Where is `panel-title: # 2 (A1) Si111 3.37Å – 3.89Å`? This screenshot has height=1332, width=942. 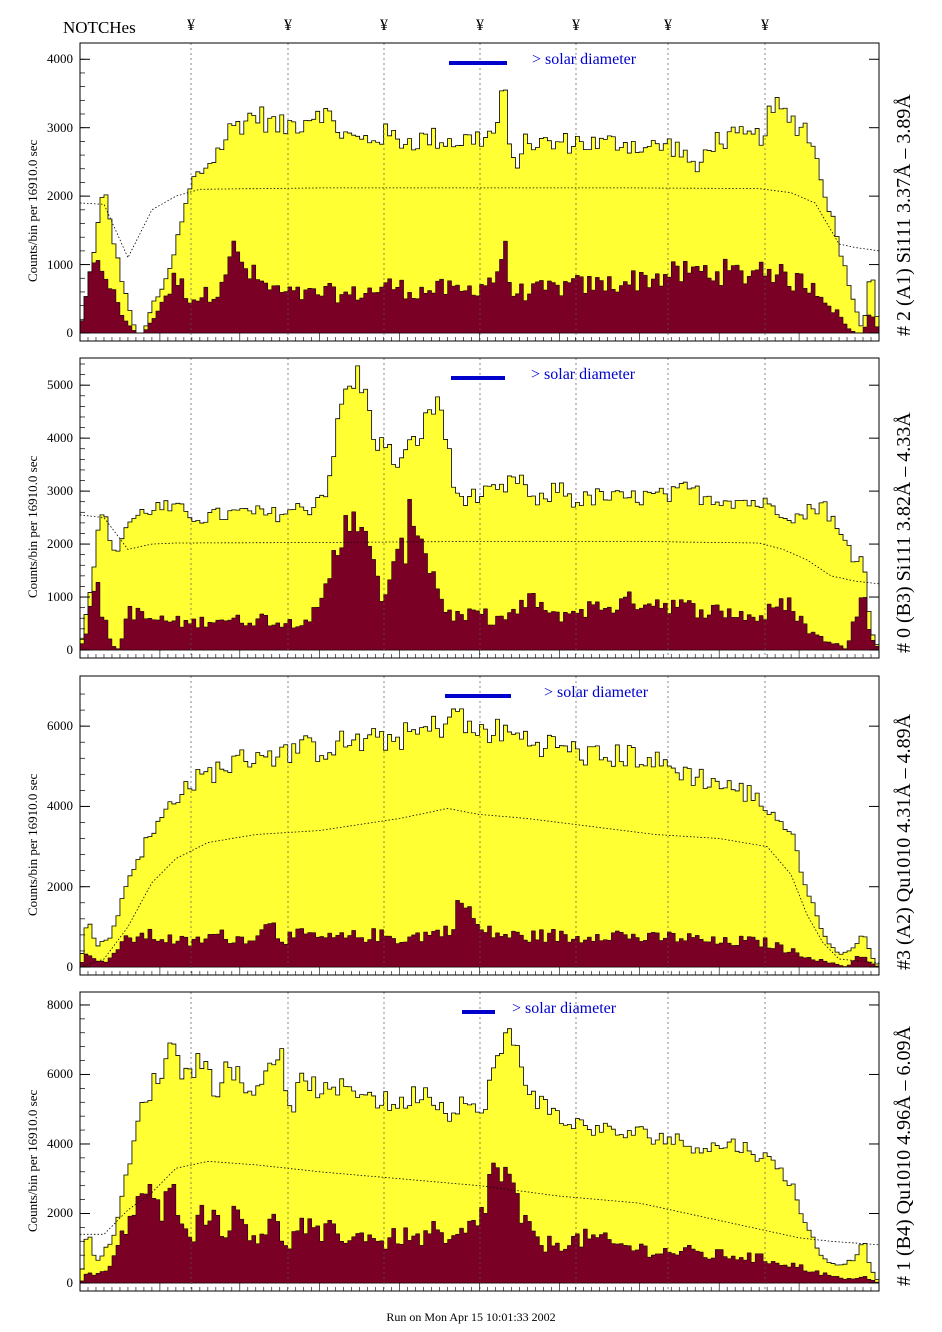
panel-title: # 2 (A1) Si111 3.37Å – 3.89Å is located at coordinates (904, 215).